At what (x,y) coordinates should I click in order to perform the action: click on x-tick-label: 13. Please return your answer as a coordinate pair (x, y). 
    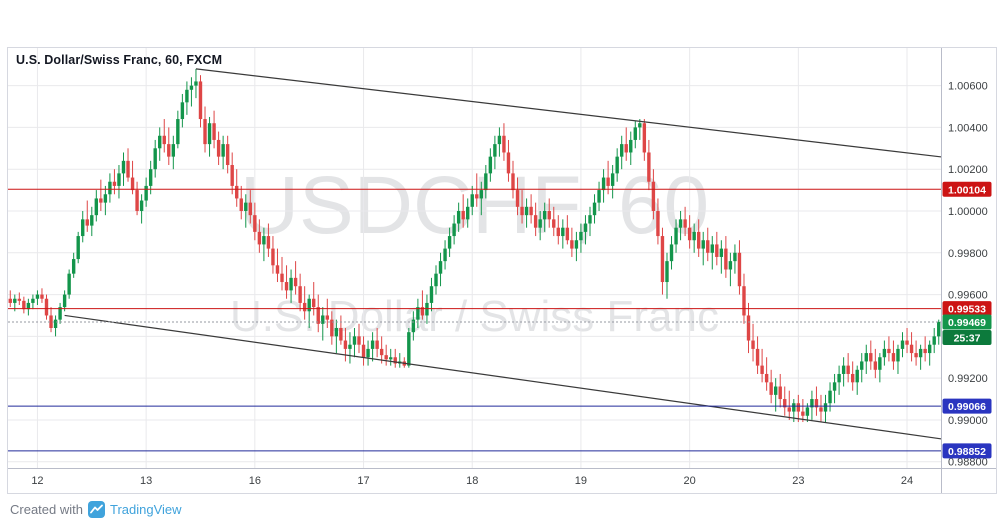
    Looking at the image, I should click on (146, 481).